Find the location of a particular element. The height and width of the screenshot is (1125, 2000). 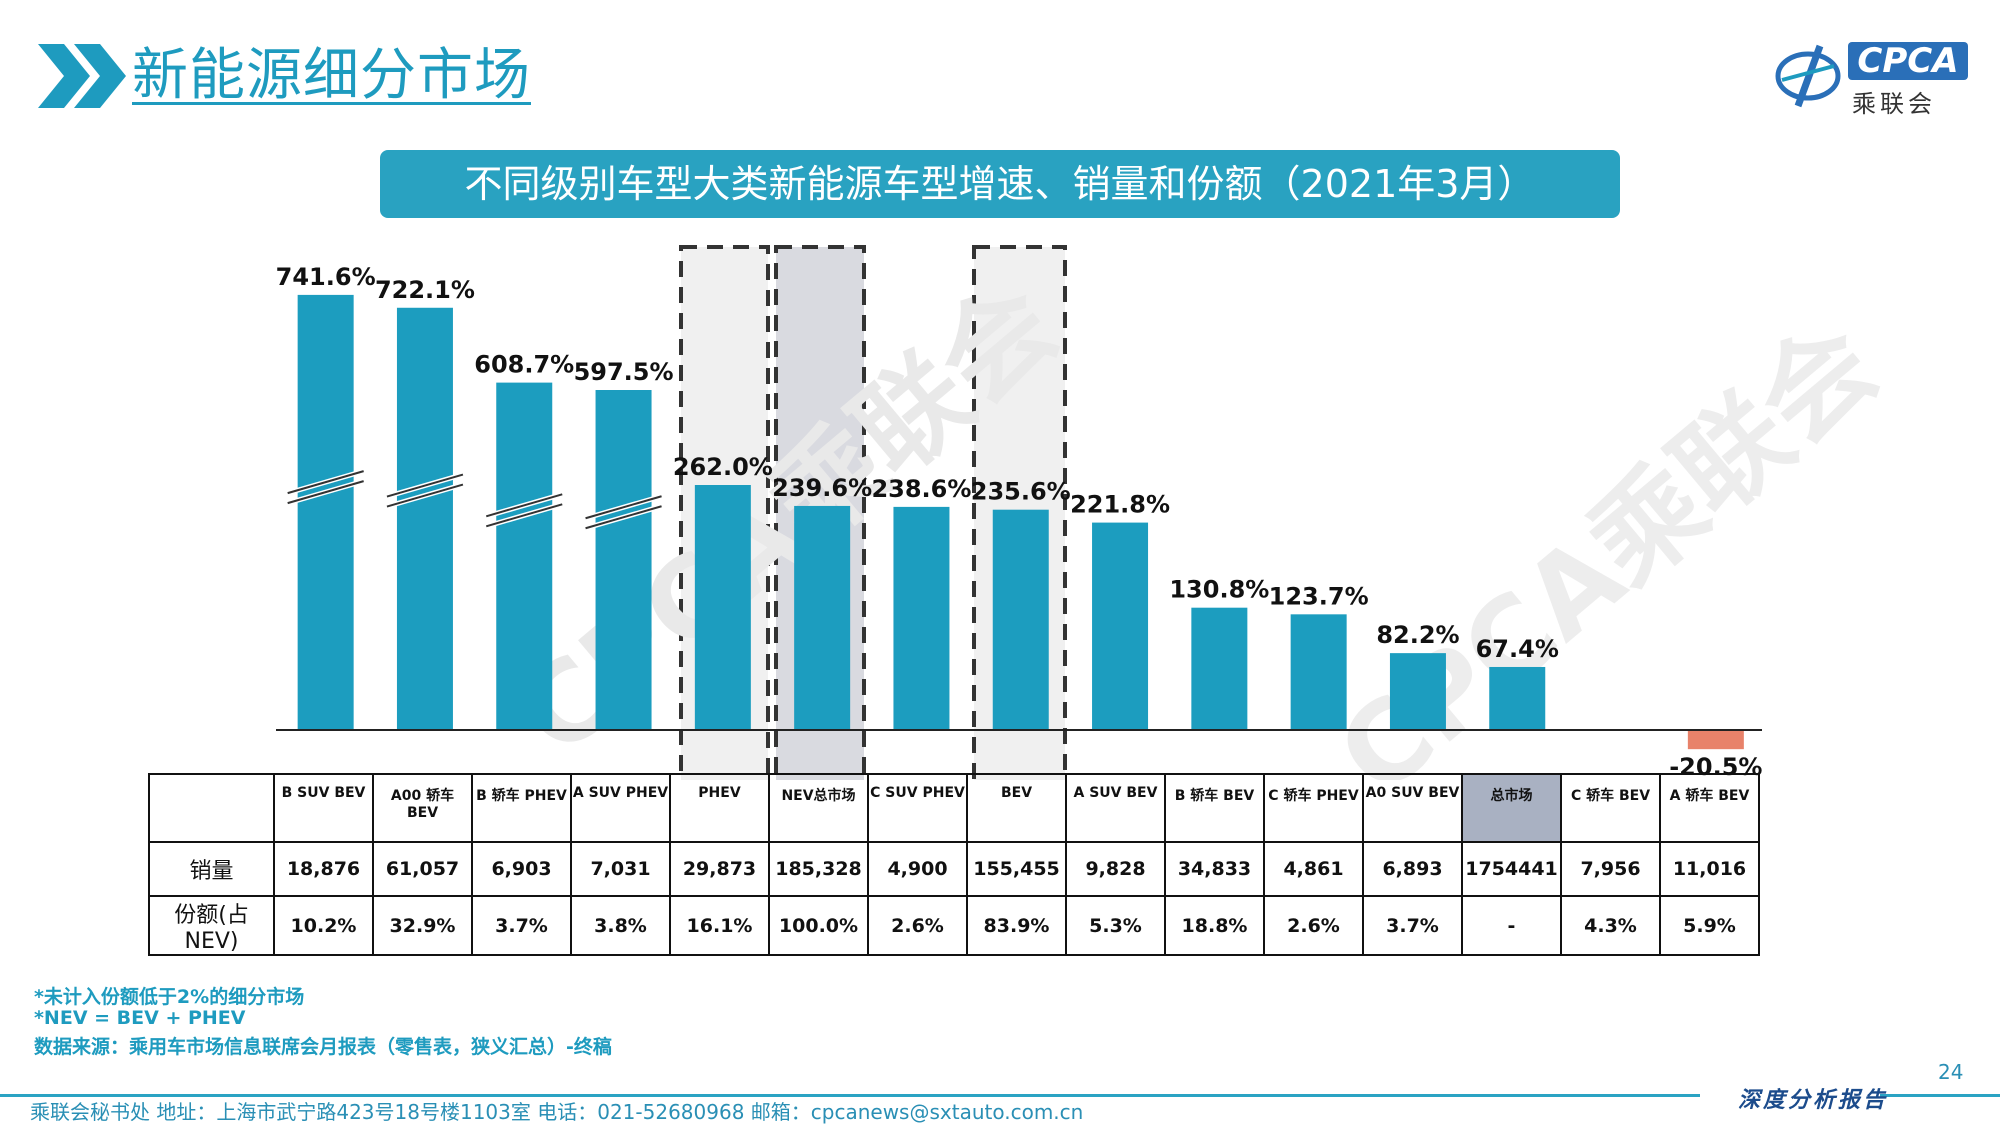

footnote: *未计入份额低于2%的细分市场 is located at coordinates (169, 997).